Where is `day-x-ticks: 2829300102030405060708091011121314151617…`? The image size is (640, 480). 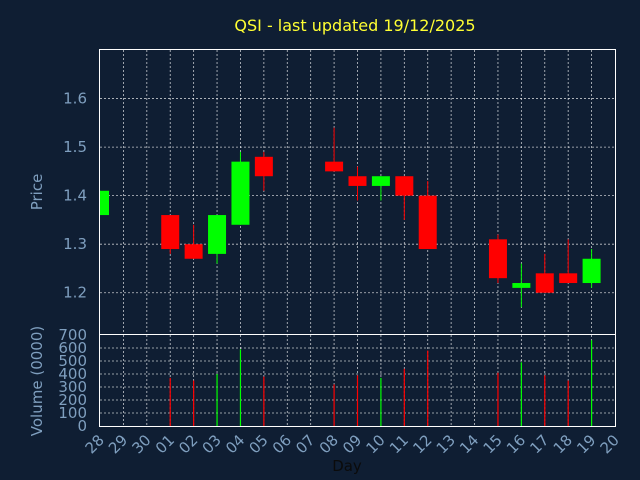
day-x-ticks: 2829300102030405060708091011121314151617… is located at coordinates (352, 444).